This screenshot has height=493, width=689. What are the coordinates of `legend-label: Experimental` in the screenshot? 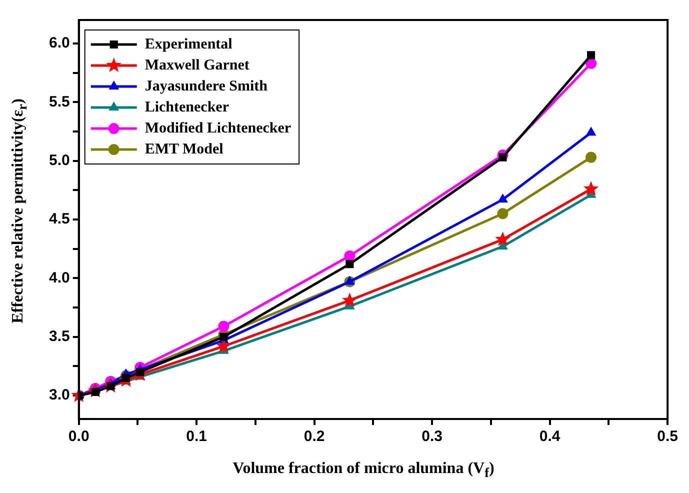 It's located at (188, 44).